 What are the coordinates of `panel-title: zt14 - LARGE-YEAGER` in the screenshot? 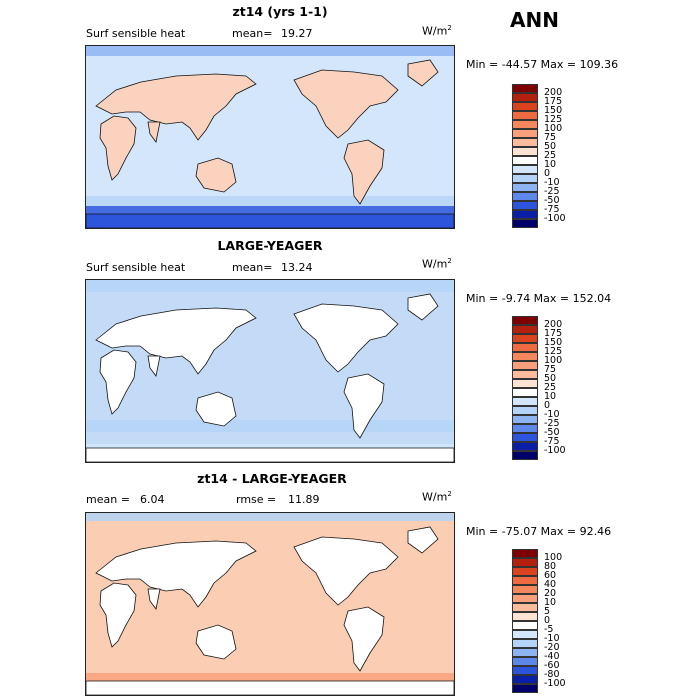 It's located at (272, 478).